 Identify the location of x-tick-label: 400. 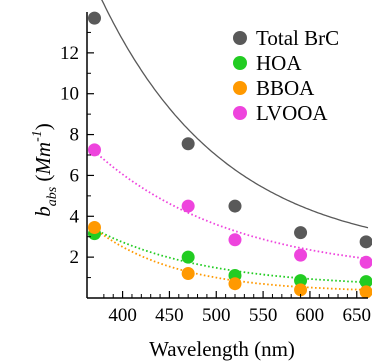
(122, 315).